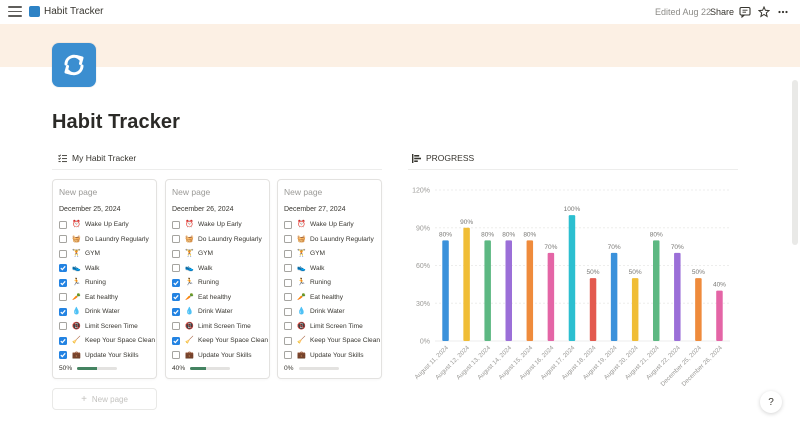 This screenshot has height=429, width=800. What do you see at coordinates (289, 368) in the screenshot?
I see `progress-label: 0%` at bounding box center [289, 368].